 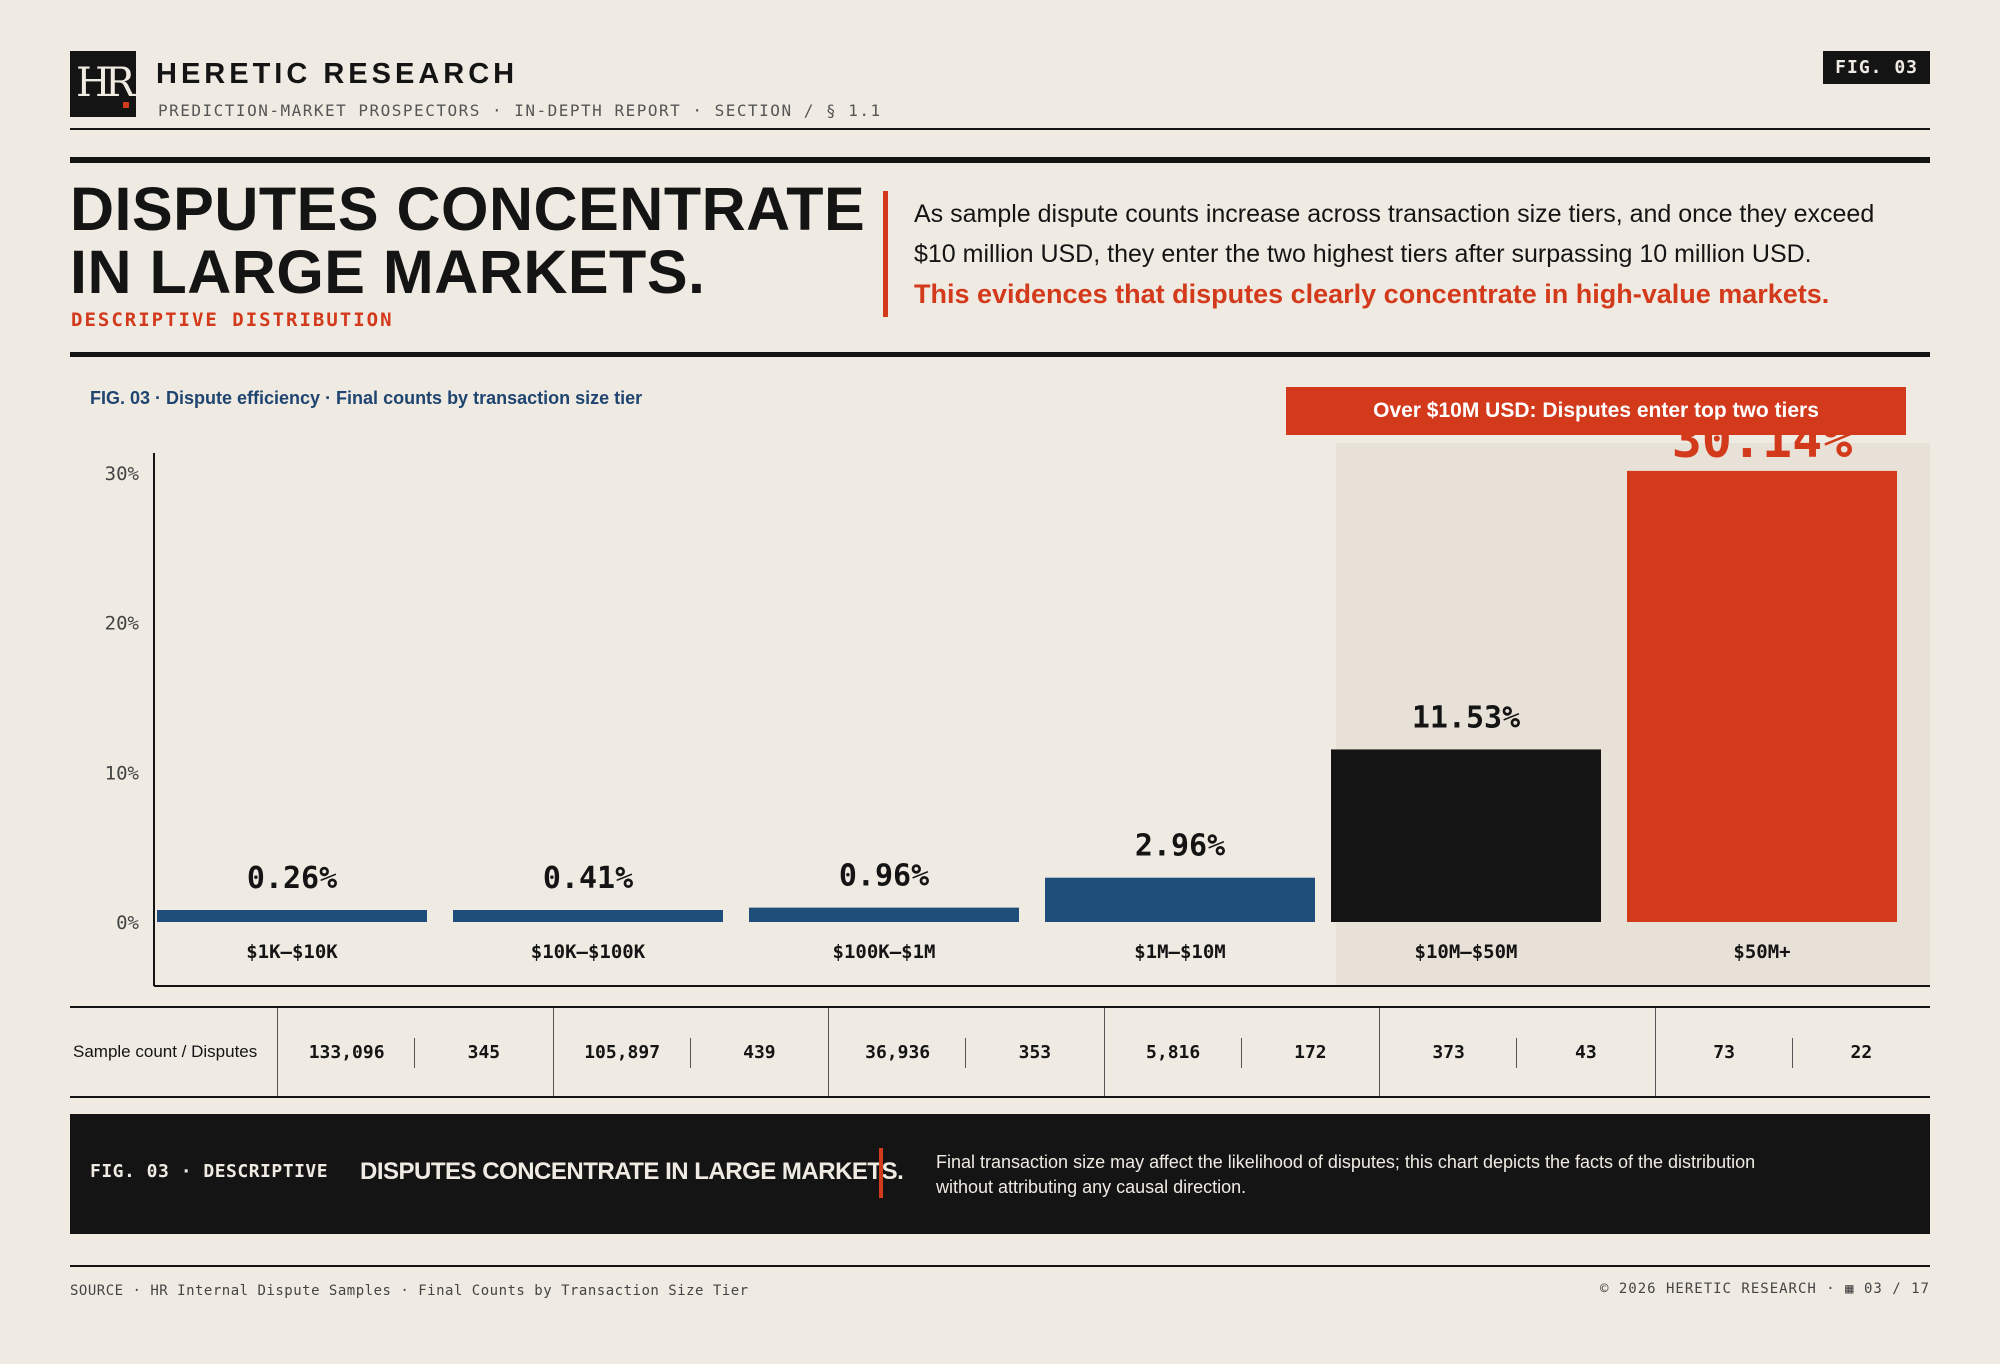 What do you see at coordinates (898, 1052) in the screenshot?
I see `sample-count-cell: 36,936` at bounding box center [898, 1052].